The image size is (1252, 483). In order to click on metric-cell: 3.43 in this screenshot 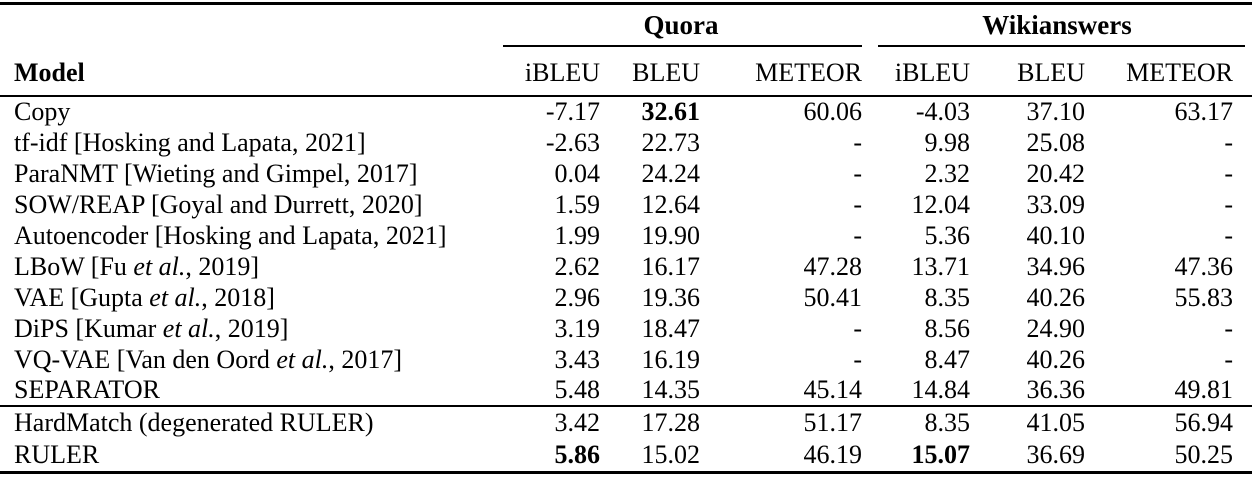, I will do `click(577, 359)`.